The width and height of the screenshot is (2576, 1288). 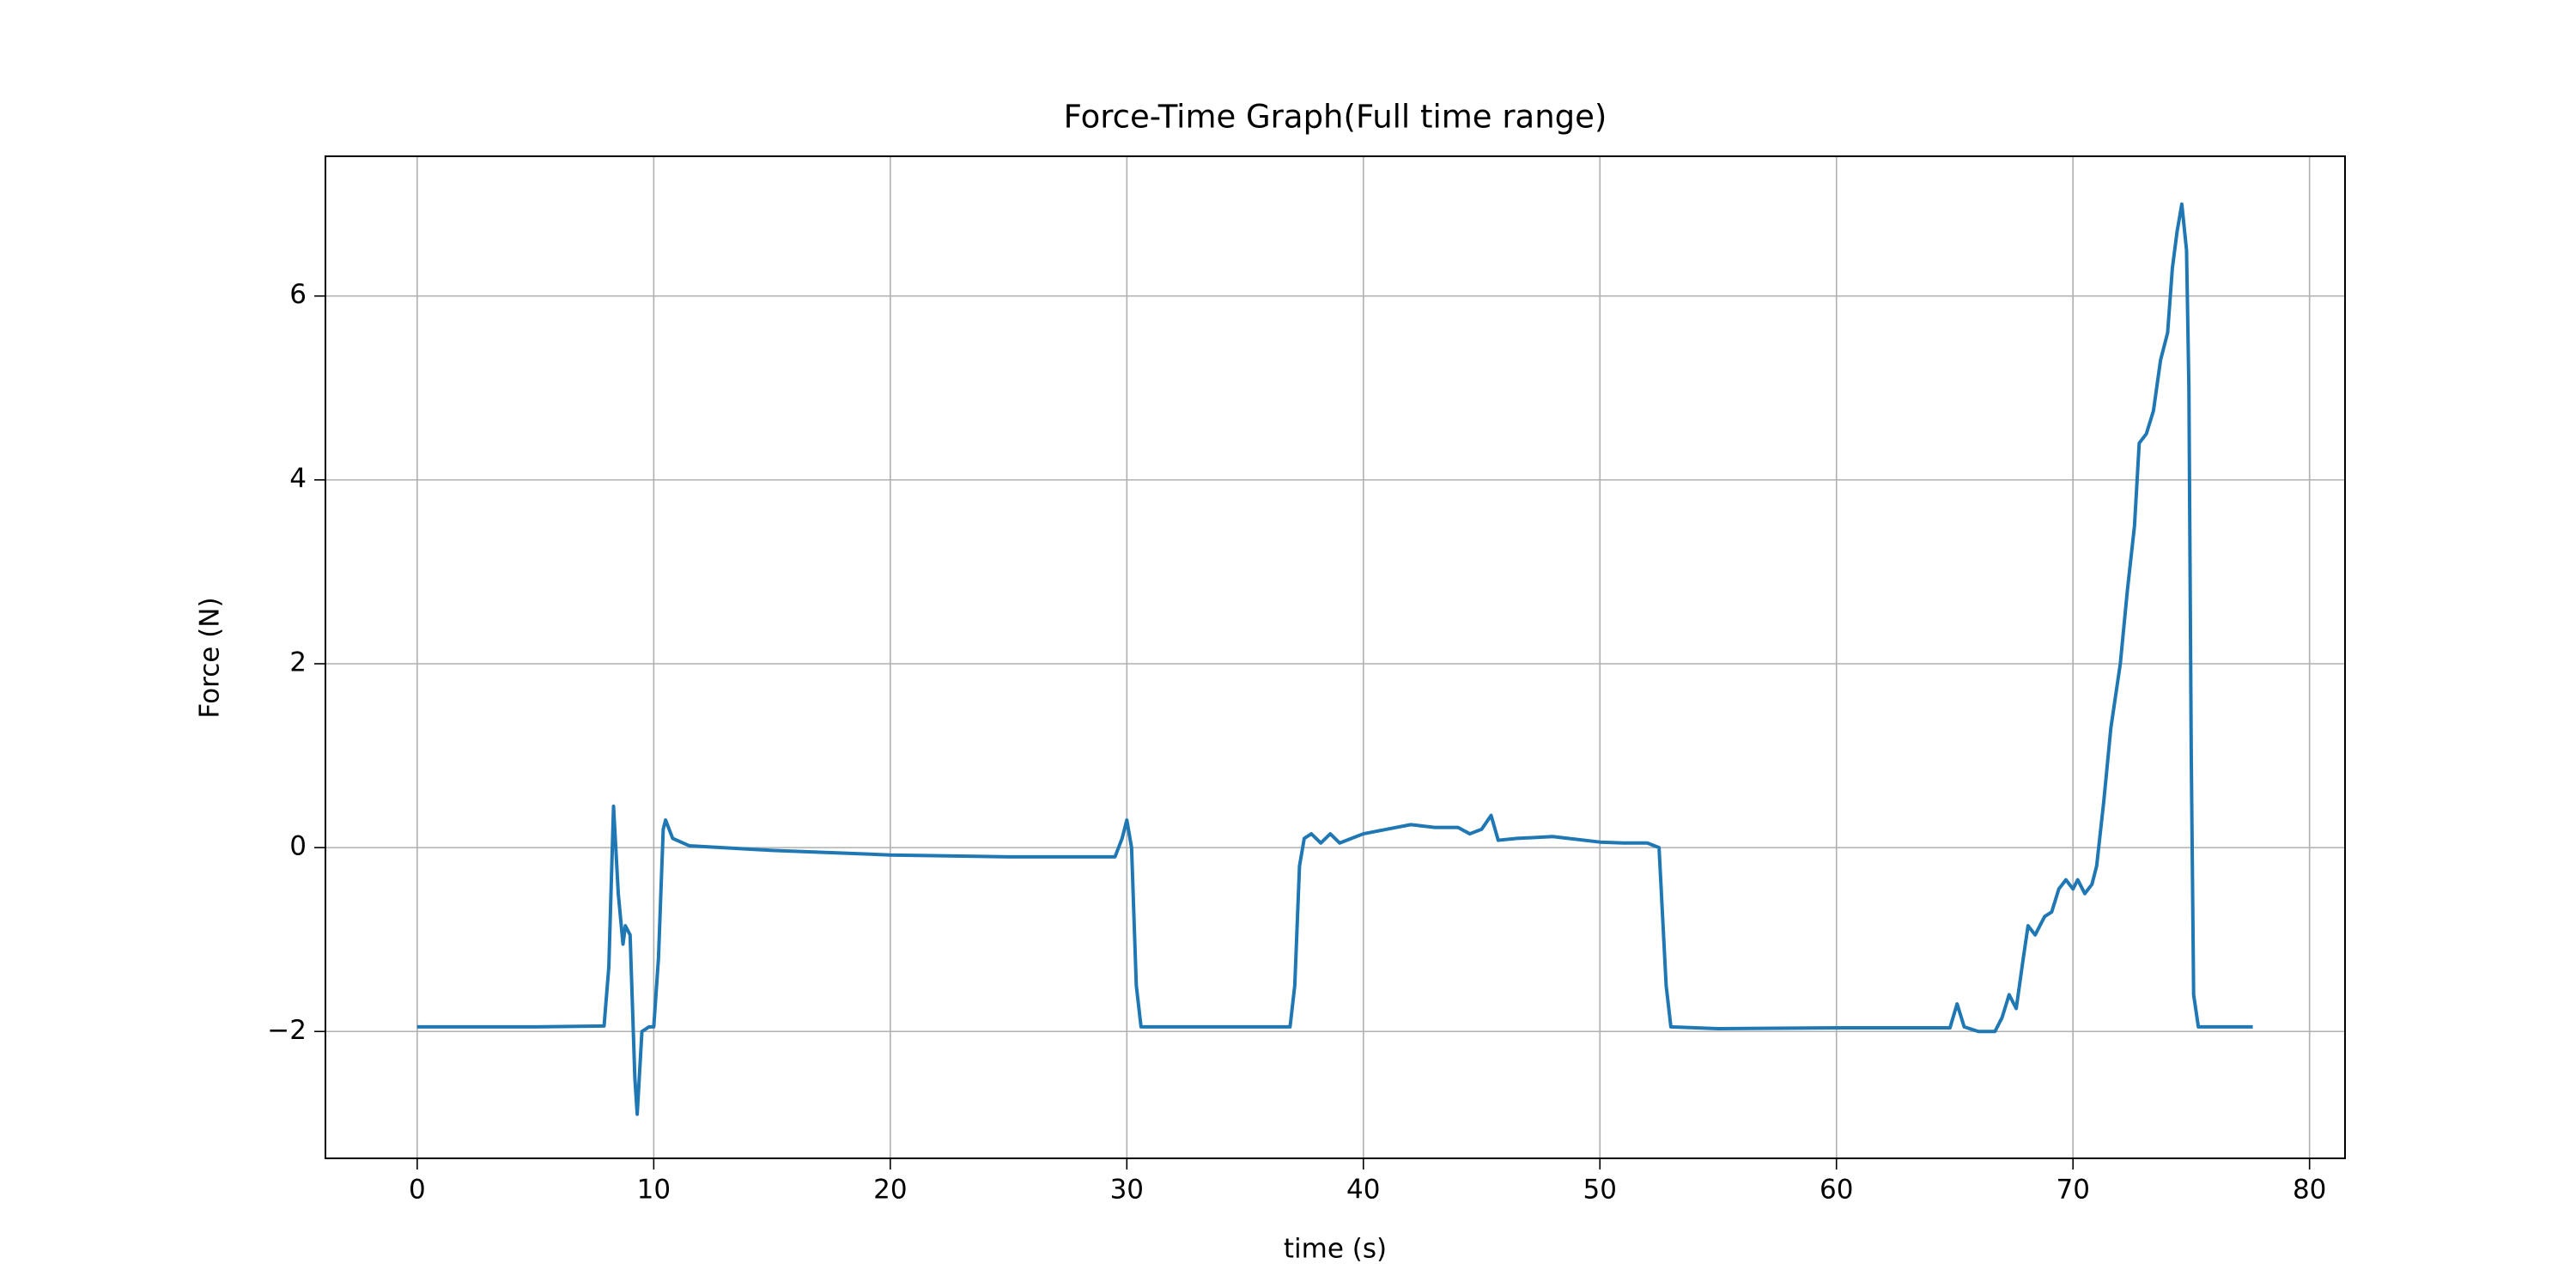 What do you see at coordinates (654, 1191) in the screenshot?
I see `x-tick-label: 10` at bounding box center [654, 1191].